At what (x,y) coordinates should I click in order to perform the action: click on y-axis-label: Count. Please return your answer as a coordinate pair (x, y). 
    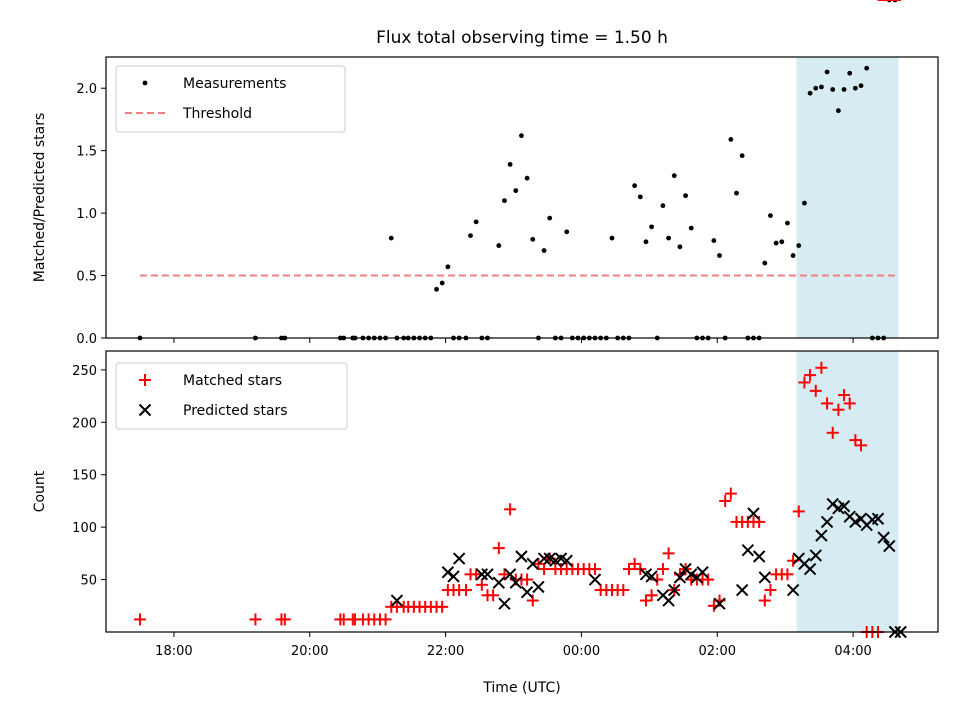
    Looking at the image, I should click on (40, 491).